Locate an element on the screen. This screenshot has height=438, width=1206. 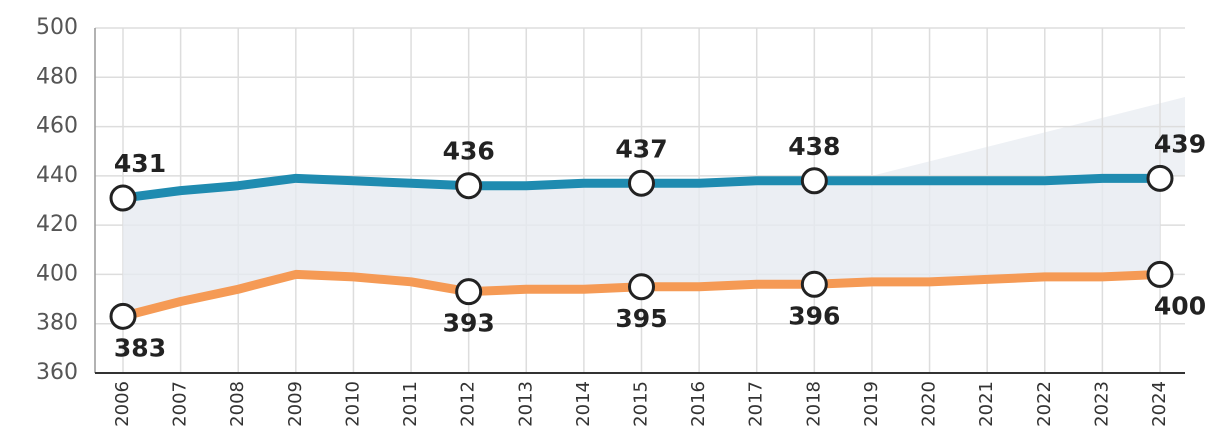
x-tick-label: 2021 is located at coordinates (986, 404).